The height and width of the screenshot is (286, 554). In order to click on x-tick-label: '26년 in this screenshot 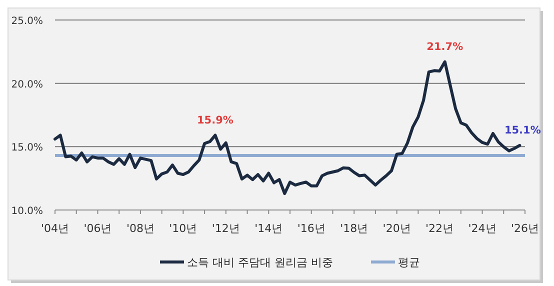, I will do `click(525, 228)`.